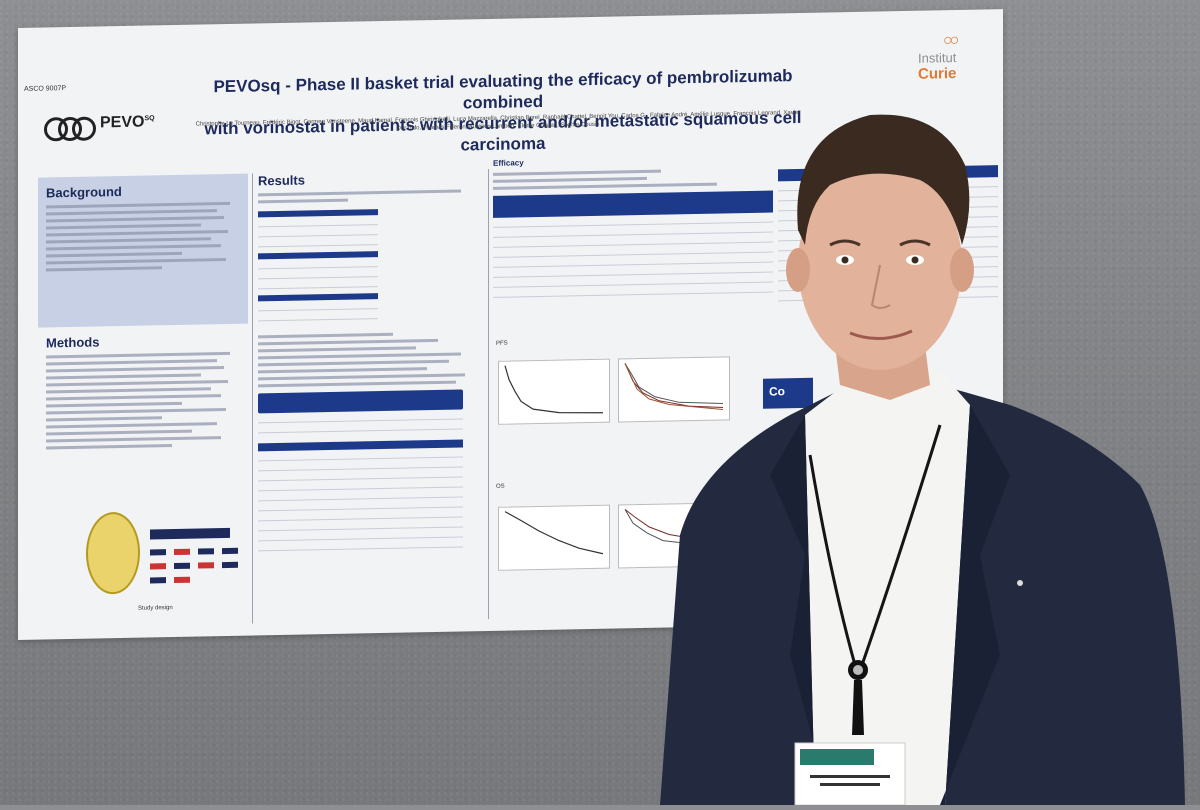 The height and width of the screenshot is (810, 1200). Describe the element at coordinates (143, 250) in the screenshot. I see `background-section: Background` at that location.